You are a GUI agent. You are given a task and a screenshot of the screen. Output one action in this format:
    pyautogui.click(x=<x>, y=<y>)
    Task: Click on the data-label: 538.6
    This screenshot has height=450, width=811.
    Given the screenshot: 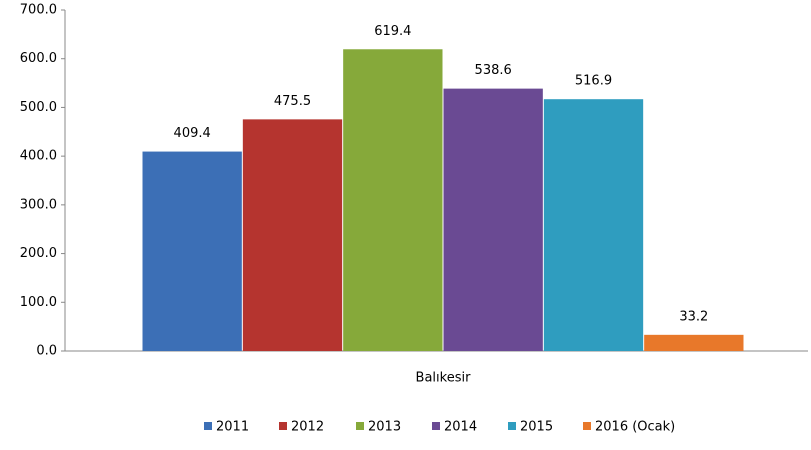 What is the action you would take?
    pyautogui.click(x=493, y=70)
    